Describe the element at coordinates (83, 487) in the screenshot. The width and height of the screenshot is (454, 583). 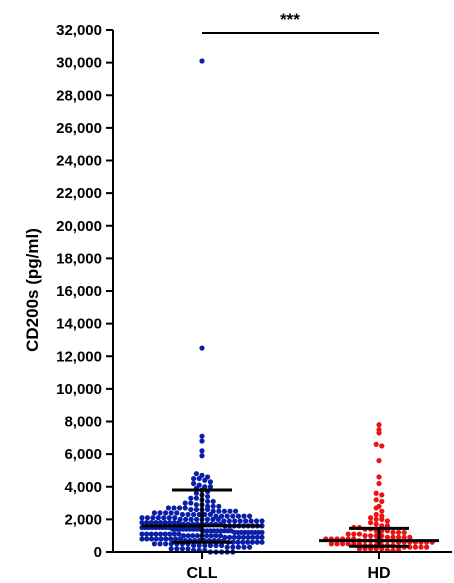
I see `y-tick-label: 4,000` at that location.